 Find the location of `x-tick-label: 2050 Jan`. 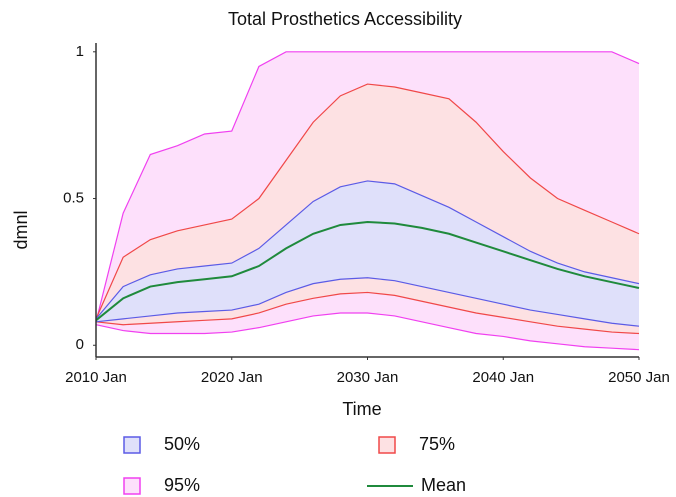

x-tick-label: 2050 Jan is located at coordinates (639, 377).